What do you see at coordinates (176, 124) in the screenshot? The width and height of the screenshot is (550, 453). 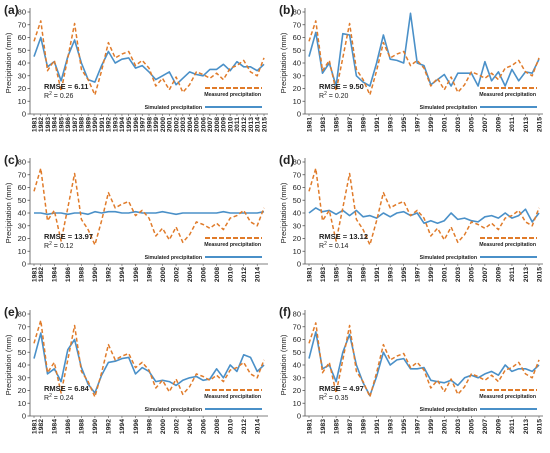 I see `x-tick-label: 2002` at bounding box center [176, 124].